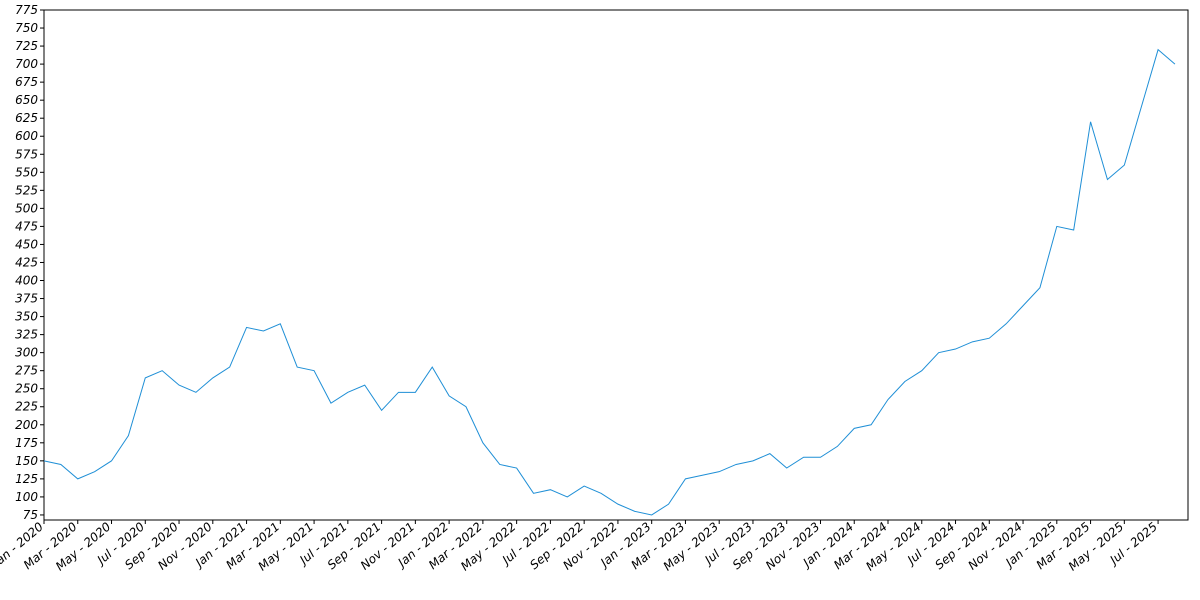  I want to click on y-tick-label: 725, so click(26, 46).